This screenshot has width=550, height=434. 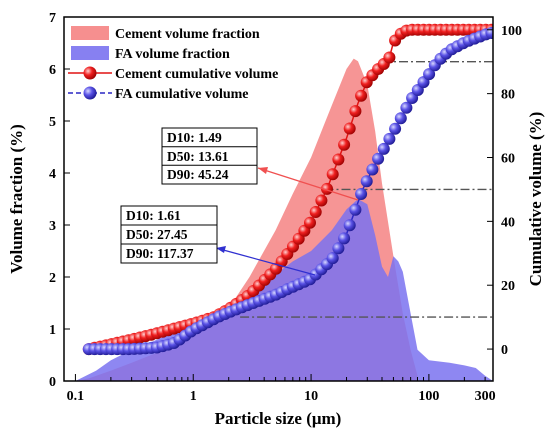 I want to click on legend-item-fa-volume-fraction: FA volume fraction, so click(x=150, y=54).